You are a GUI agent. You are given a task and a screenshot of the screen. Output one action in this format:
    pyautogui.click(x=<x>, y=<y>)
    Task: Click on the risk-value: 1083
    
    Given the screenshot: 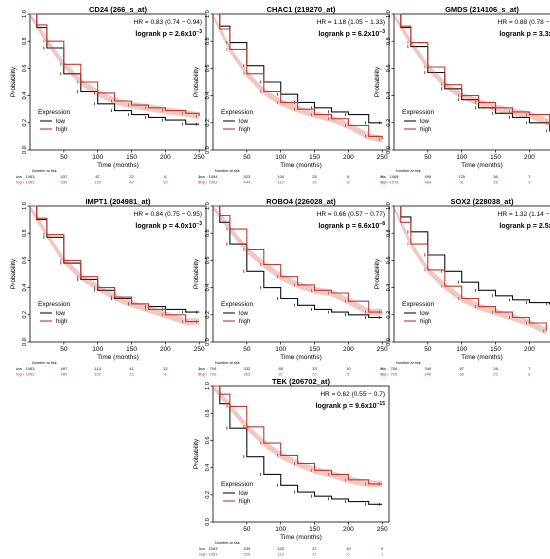 What is the action you would take?
    pyautogui.click(x=31, y=182)
    